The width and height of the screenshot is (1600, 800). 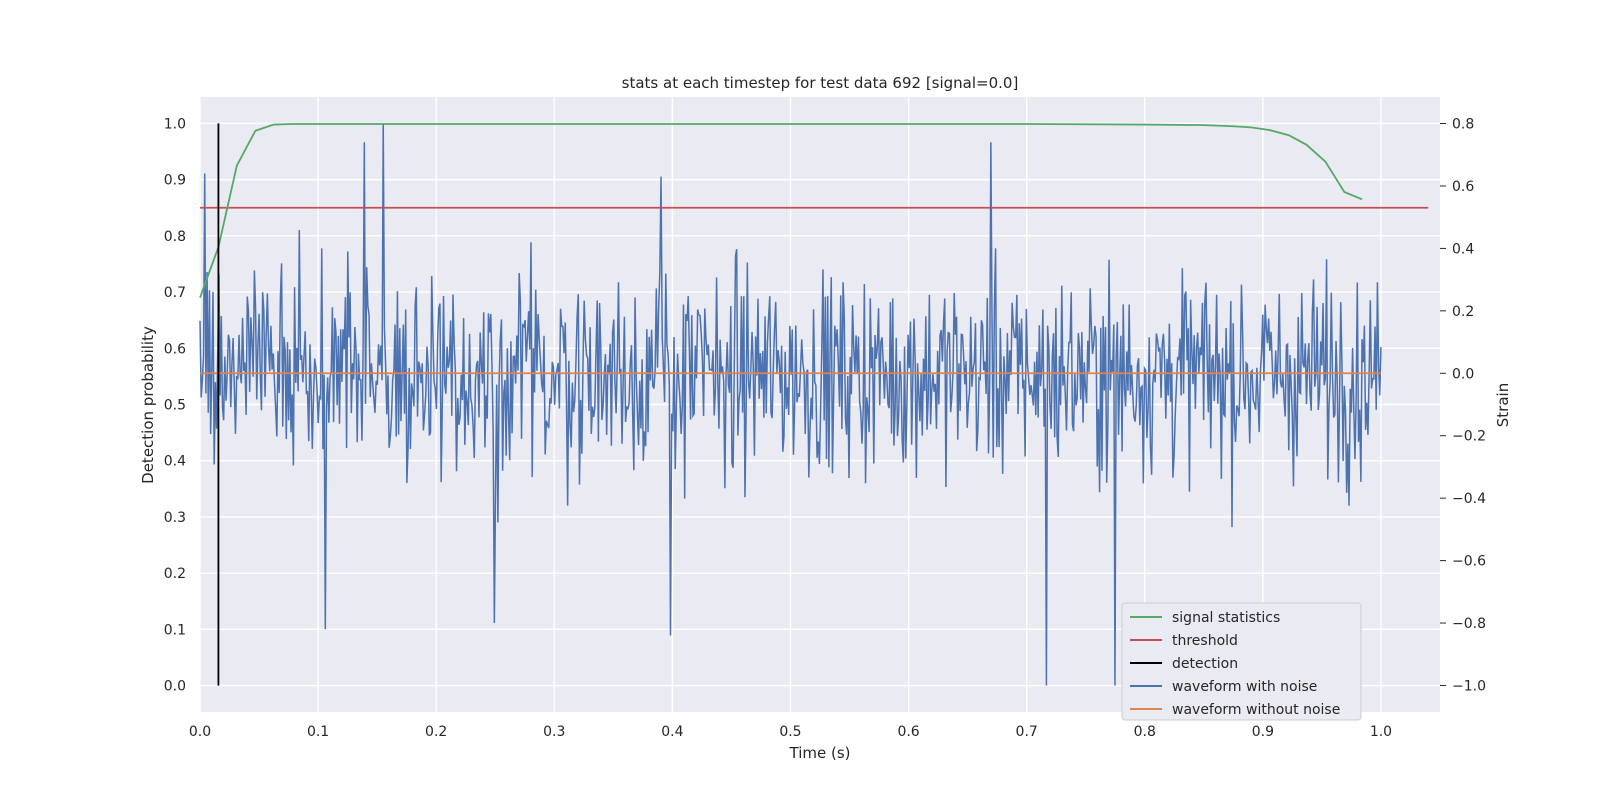 I want to click on legend-label-detection: detection, so click(x=1205, y=664).